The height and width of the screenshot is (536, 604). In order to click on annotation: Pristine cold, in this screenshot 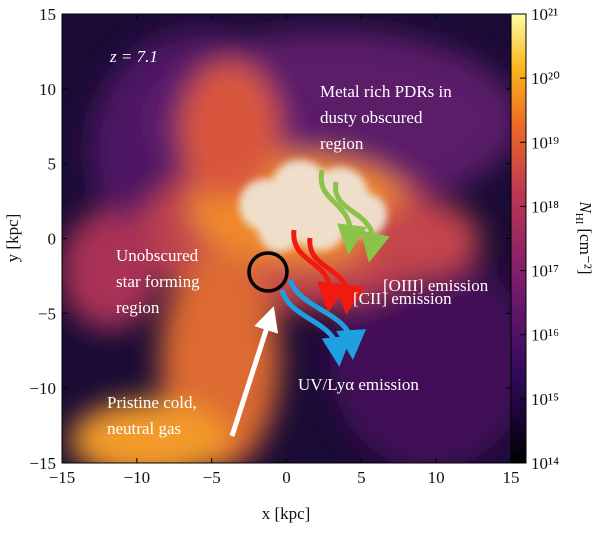, I will do `click(152, 402)`.